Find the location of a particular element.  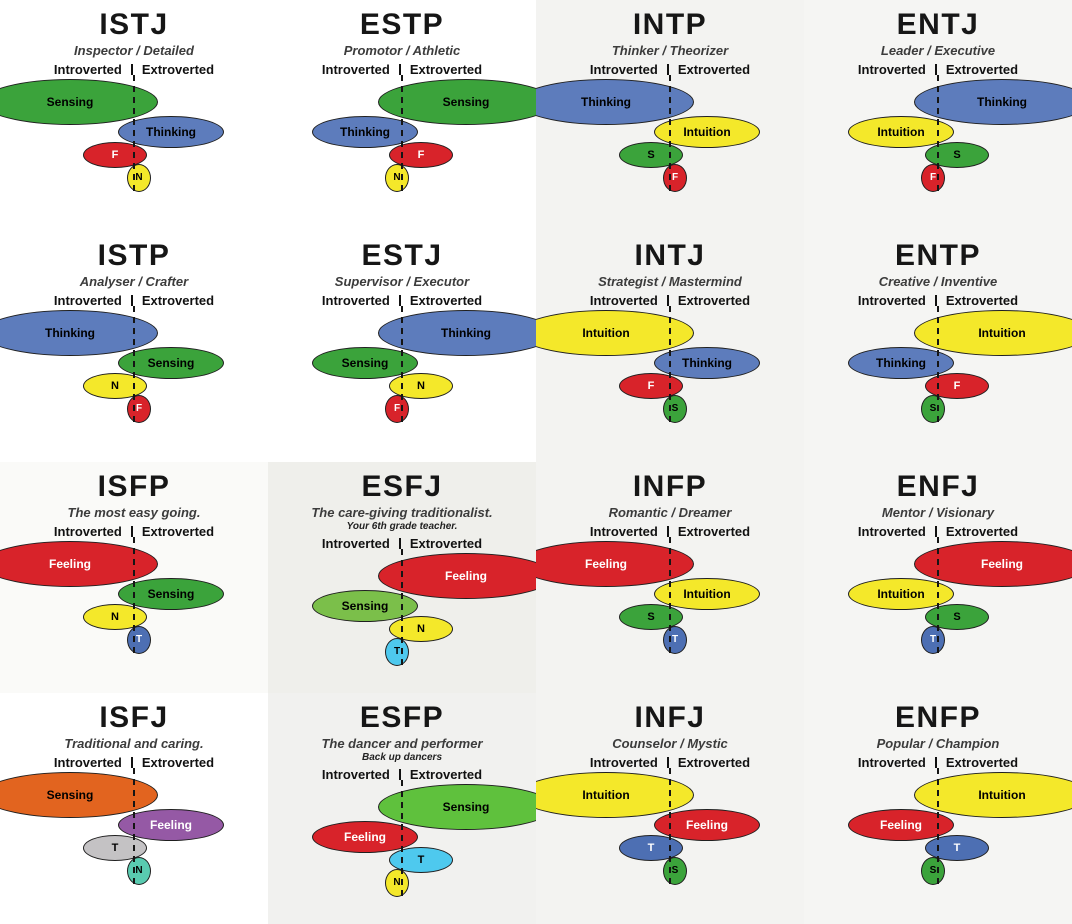

type-subtitle: The care-giving traditionalist. is located at coordinates (402, 512).